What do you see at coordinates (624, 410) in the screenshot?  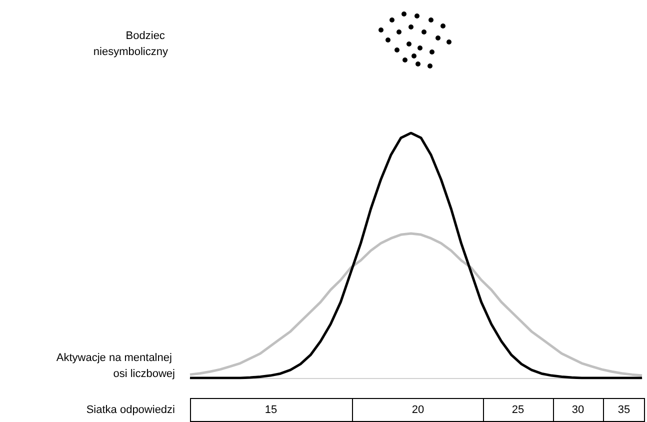 I see `text: 35` at bounding box center [624, 410].